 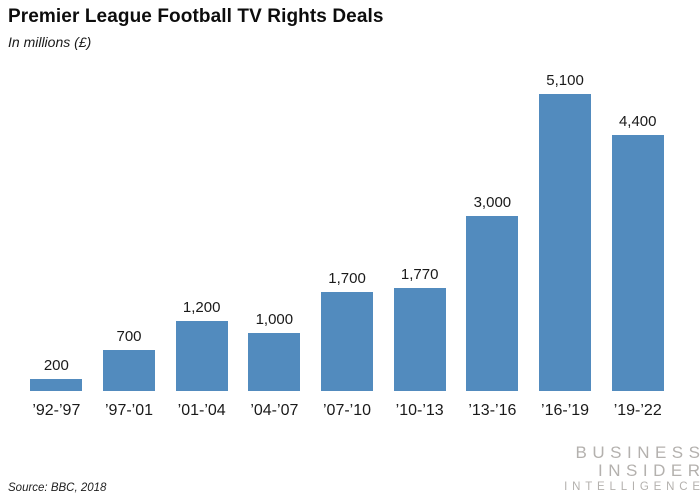 I want to click on bar-value-label: 1,000, so click(x=274, y=319).